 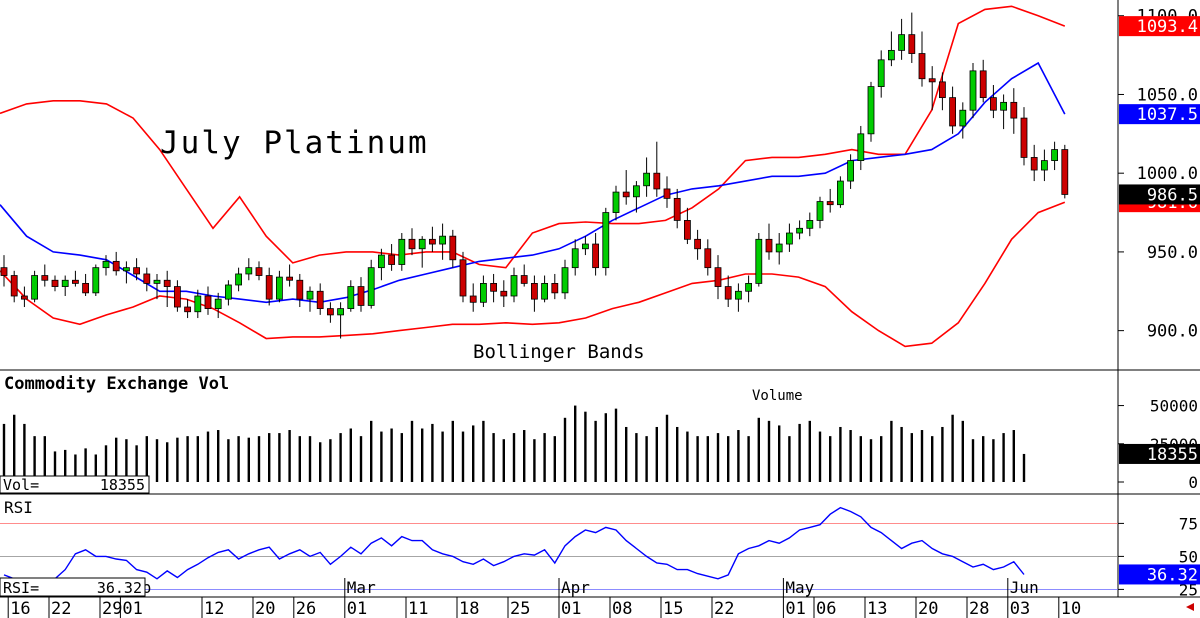 What do you see at coordinates (877, 608) in the screenshot?
I see `x-tick-label: 13` at bounding box center [877, 608].